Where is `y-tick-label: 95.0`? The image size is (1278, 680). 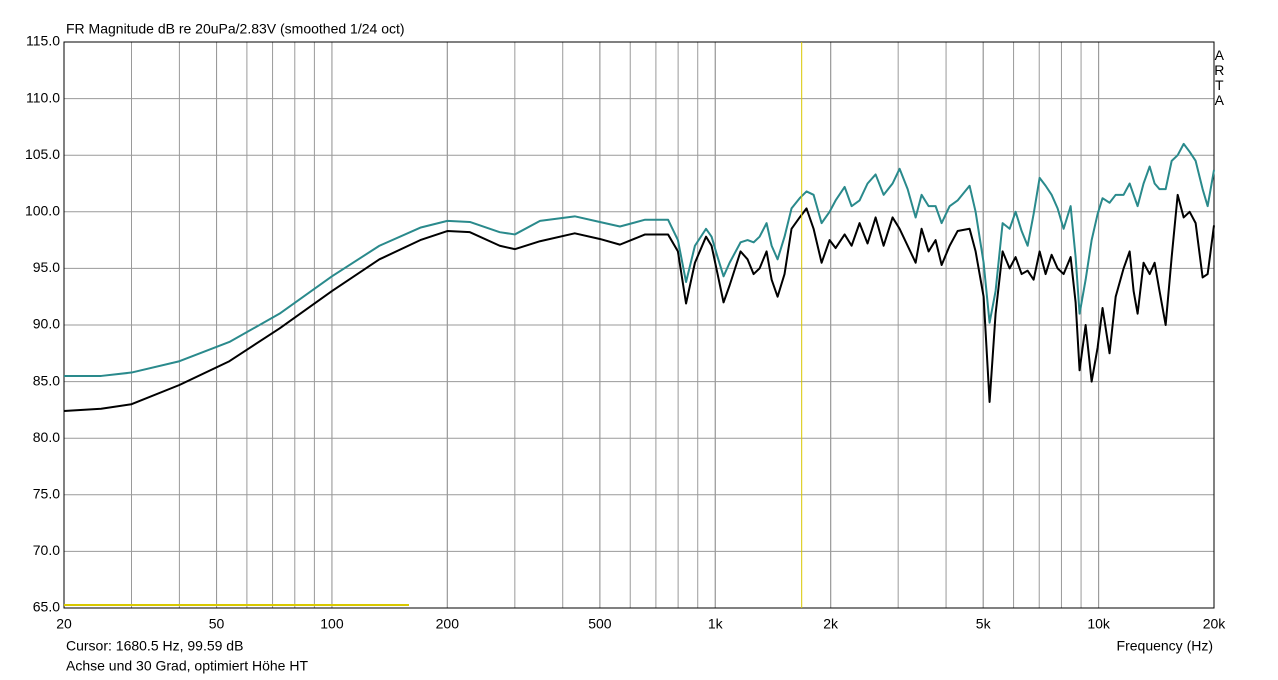 y-tick-label: 95.0 is located at coordinates (46, 267).